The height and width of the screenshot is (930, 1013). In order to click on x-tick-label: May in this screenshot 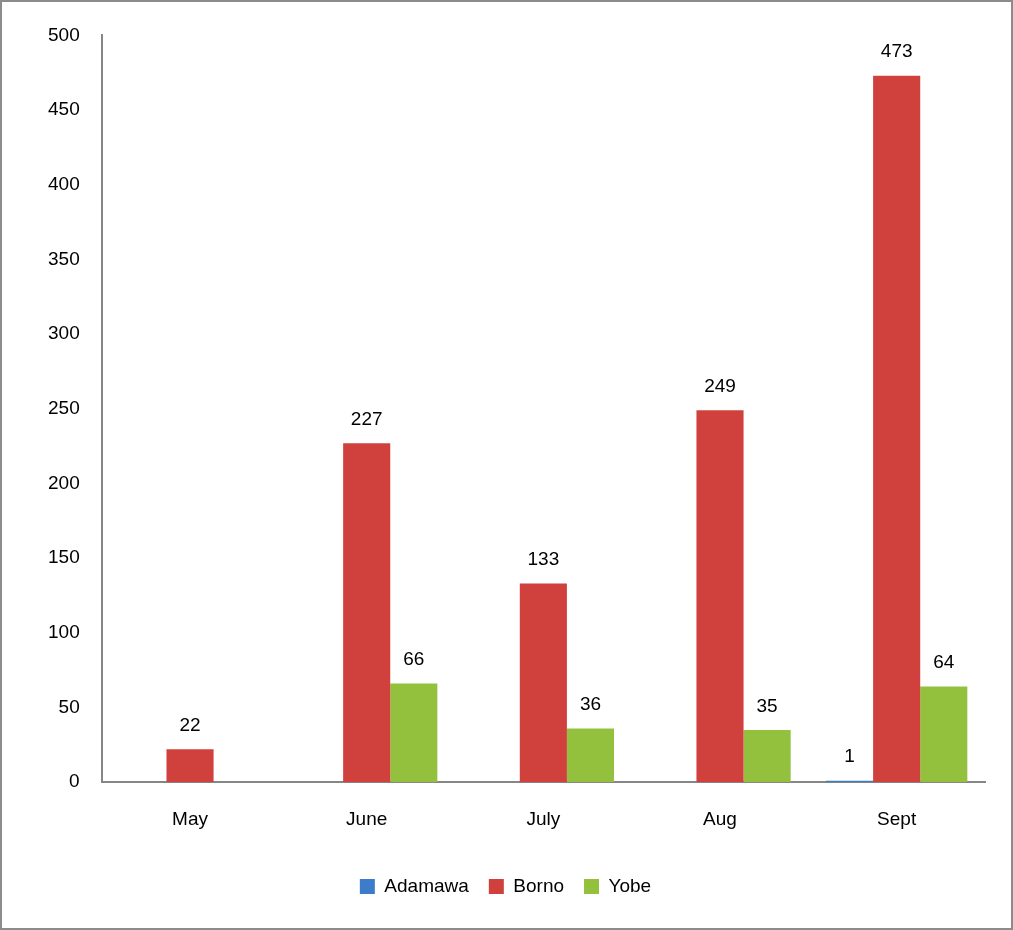, I will do `click(190, 818)`.